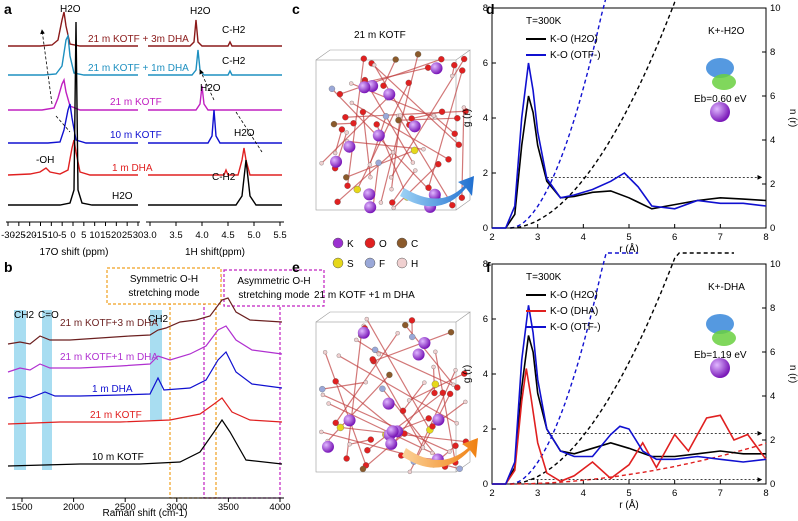 The width and height of the screenshot is (798, 521). Describe the element at coordinates (350, 264) in the screenshot. I see `legend-atom-label: S` at that location.